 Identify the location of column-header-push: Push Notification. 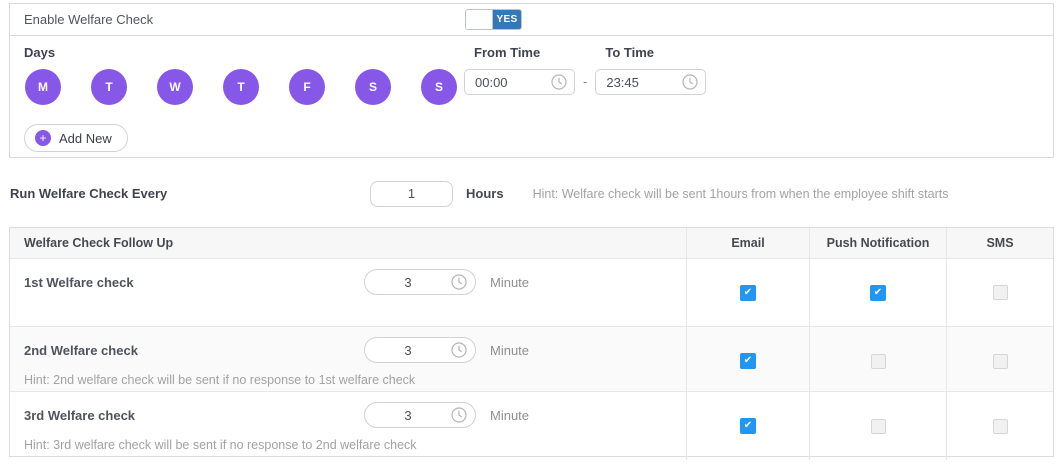
(878, 243).